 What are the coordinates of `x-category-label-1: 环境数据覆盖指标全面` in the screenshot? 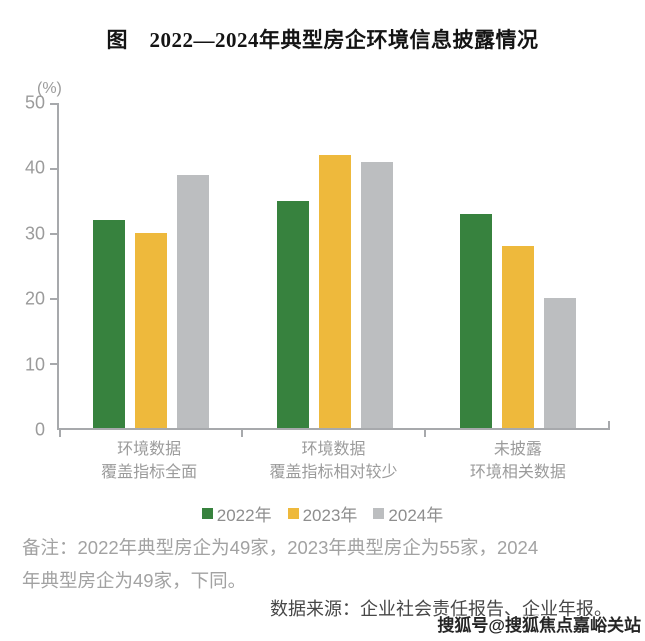 It's located at (149, 461).